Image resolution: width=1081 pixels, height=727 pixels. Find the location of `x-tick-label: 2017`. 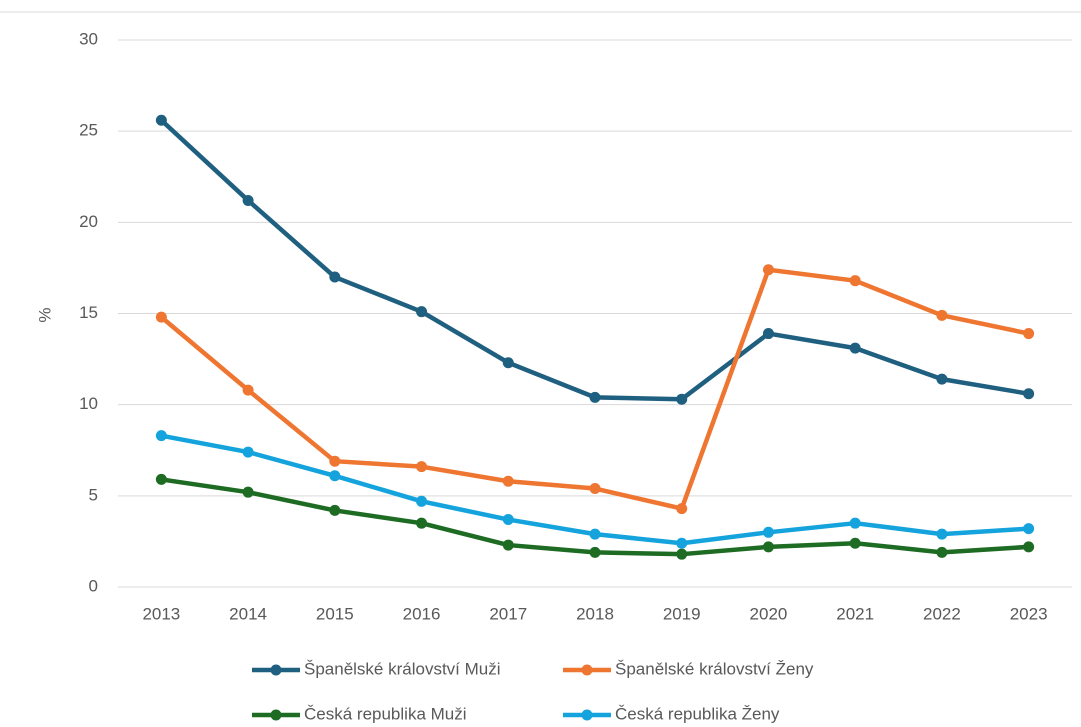

x-tick-label: 2017 is located at coordinates (508, 613).